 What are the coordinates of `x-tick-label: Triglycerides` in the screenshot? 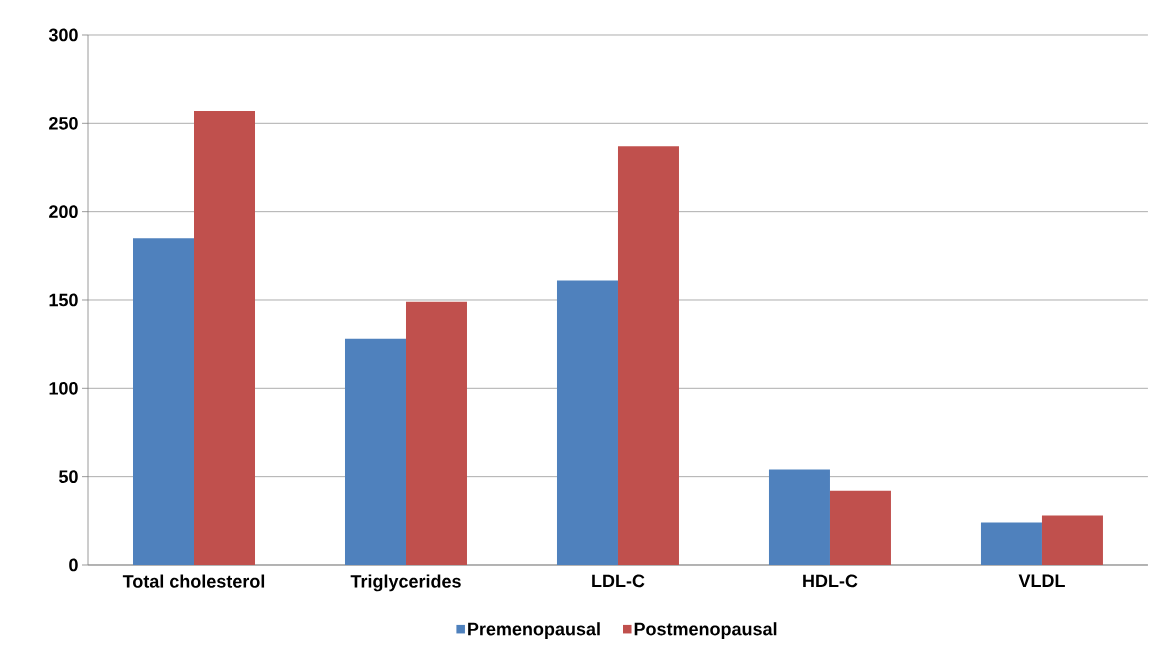 It's located at (405, 583).